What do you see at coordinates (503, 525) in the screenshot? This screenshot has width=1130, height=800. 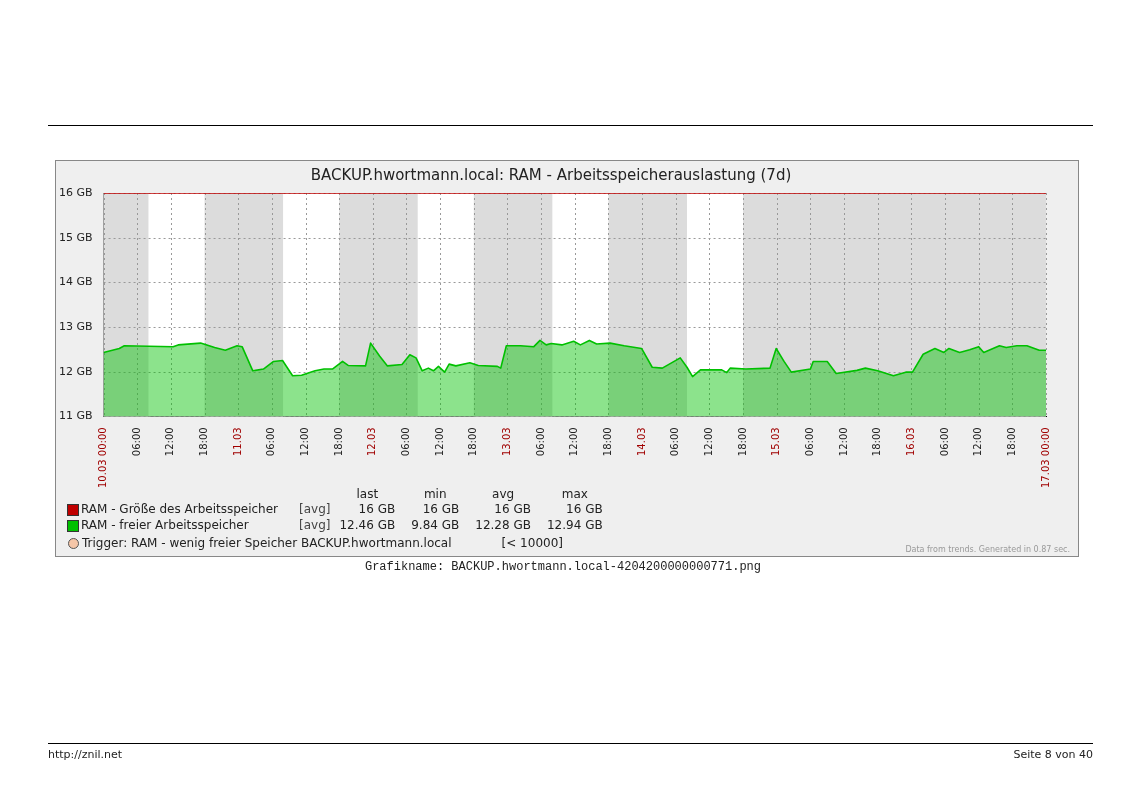 I see `text: 12.28 GB` at bounding box center [503, 525].